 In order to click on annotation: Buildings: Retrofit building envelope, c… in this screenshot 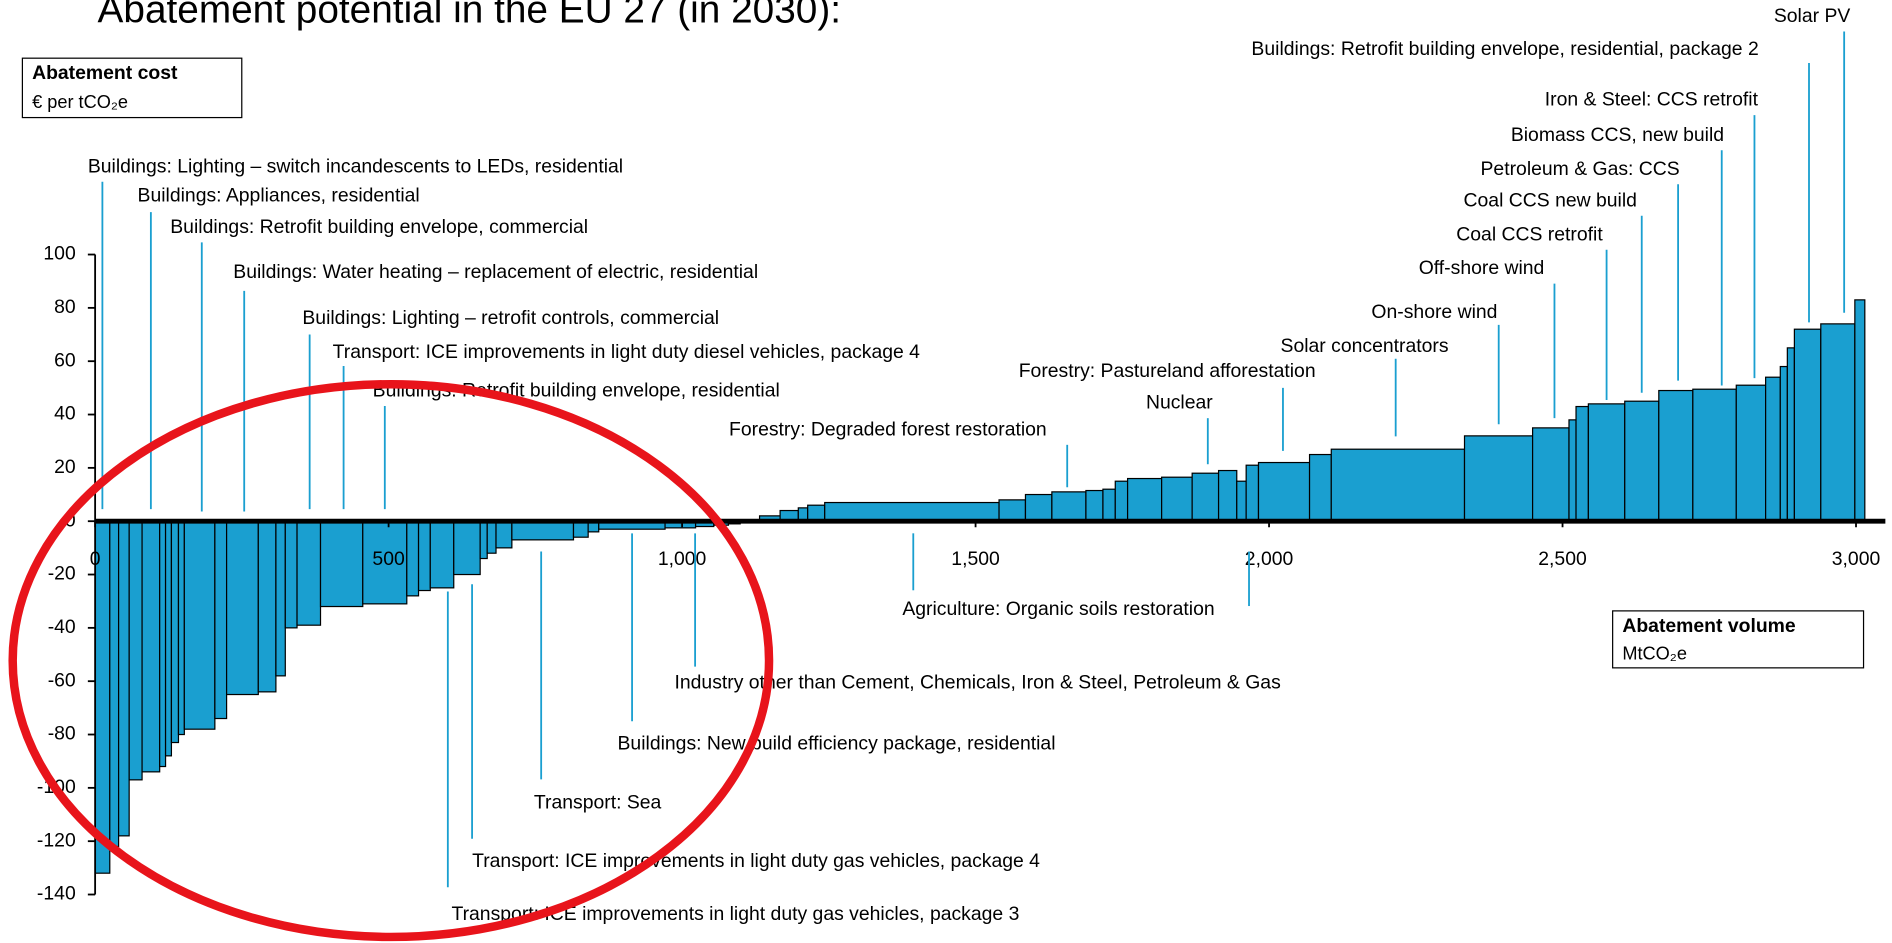, I will do `click(379, 227)`.